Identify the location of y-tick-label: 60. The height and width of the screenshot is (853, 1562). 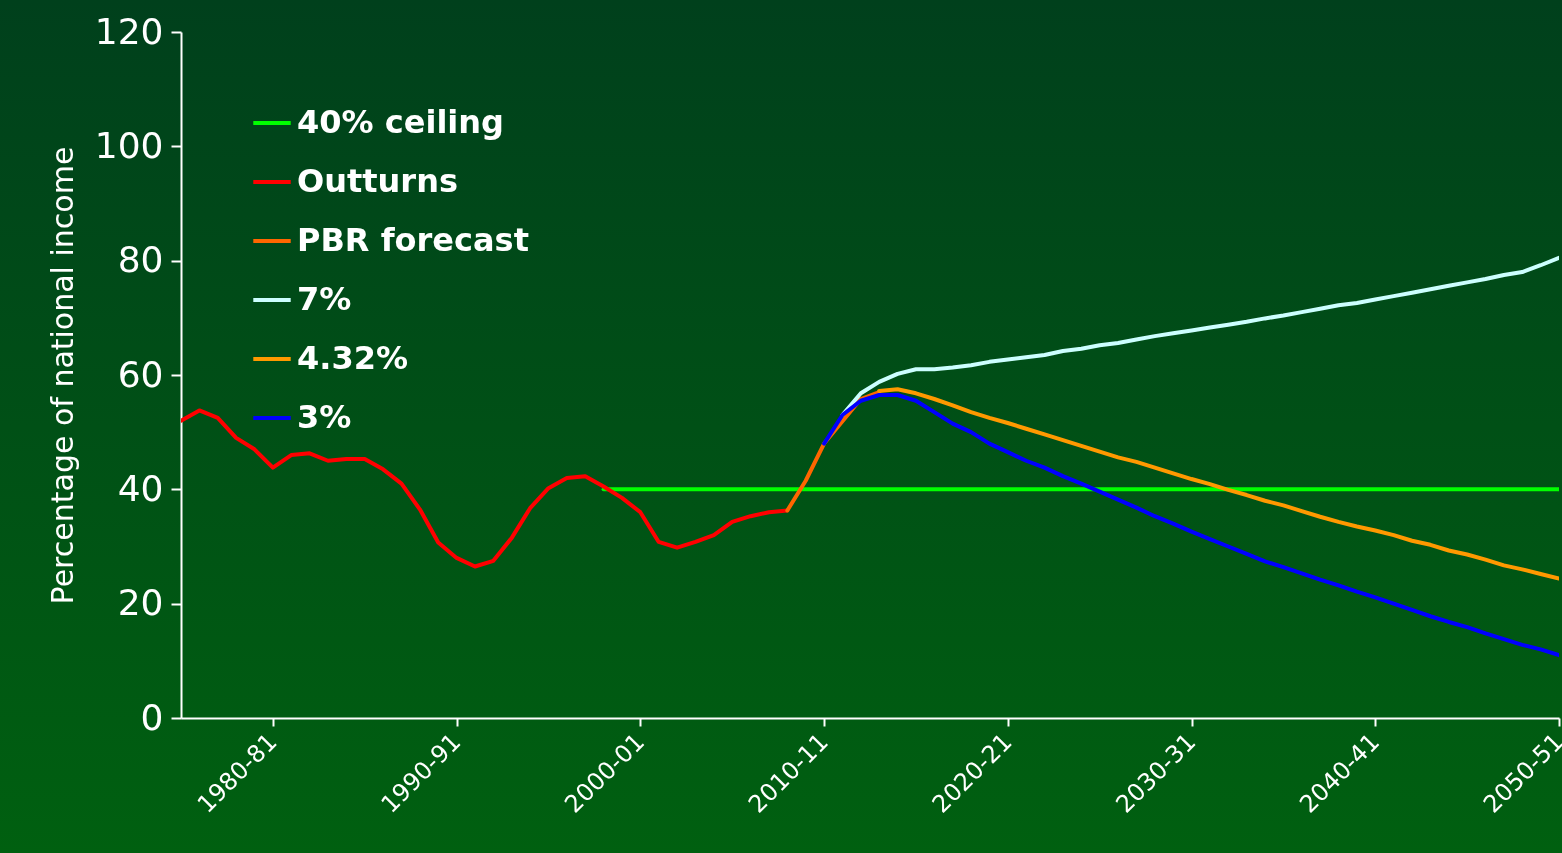
(140, 374).